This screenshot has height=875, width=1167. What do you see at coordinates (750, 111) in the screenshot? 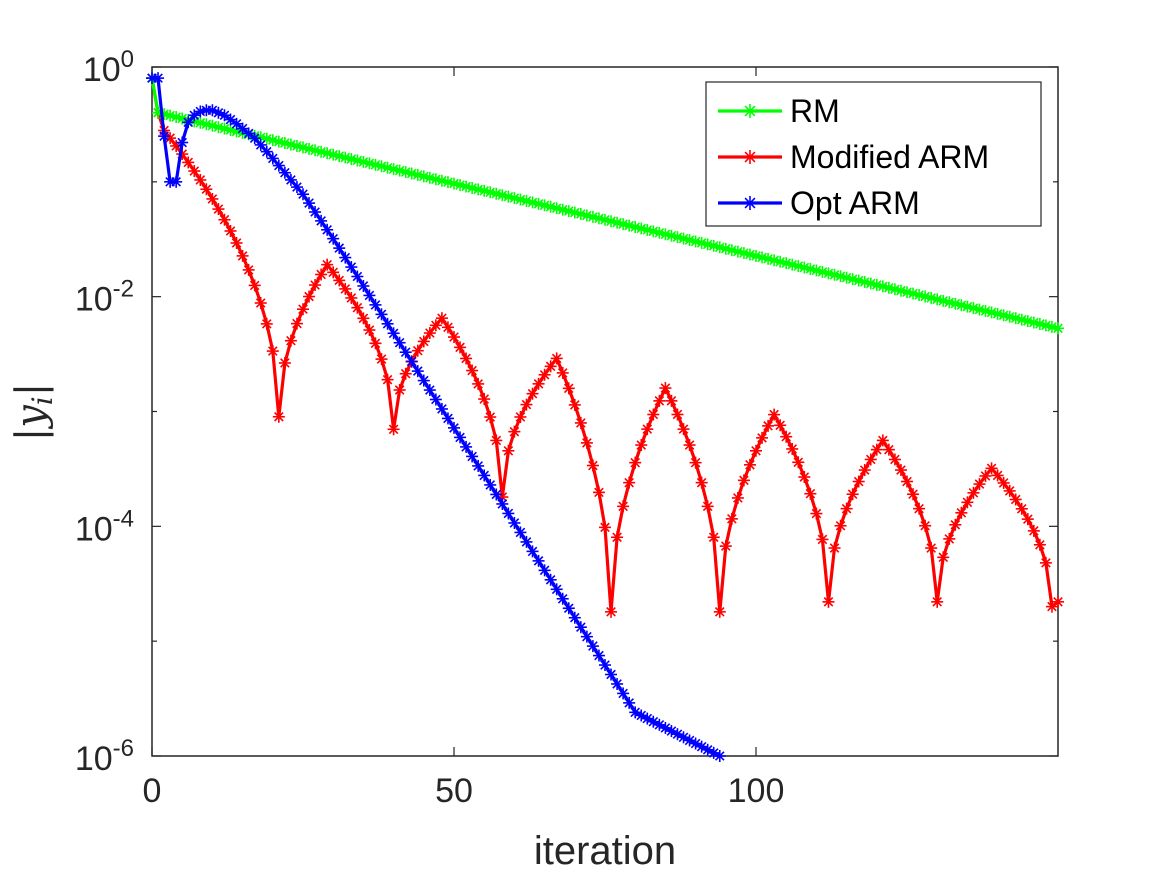
I see `legend-marker` at bounding box center [750, 111].